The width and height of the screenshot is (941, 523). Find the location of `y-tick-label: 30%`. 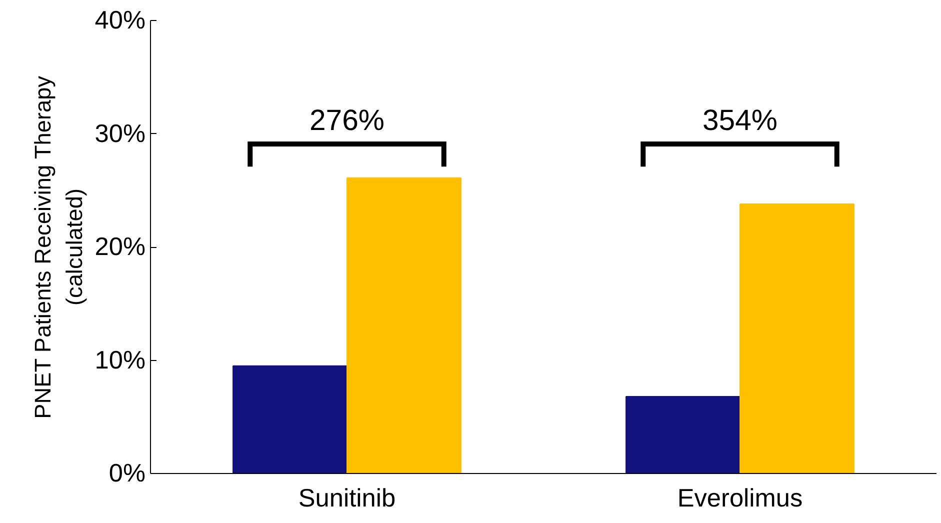

y-tick-label: 30% is located at coordinates (120, 134).